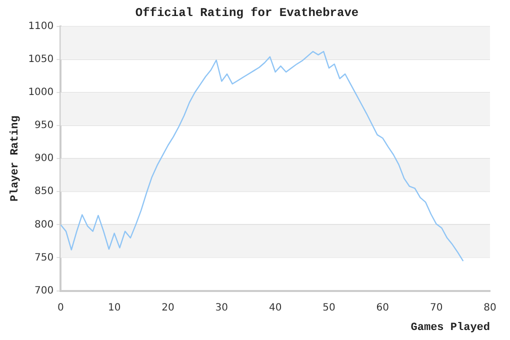  What do you see at coordinates (436, 308) in the screenshot?
I see `x-tick-label: 70` at bounding box center [436, 308].